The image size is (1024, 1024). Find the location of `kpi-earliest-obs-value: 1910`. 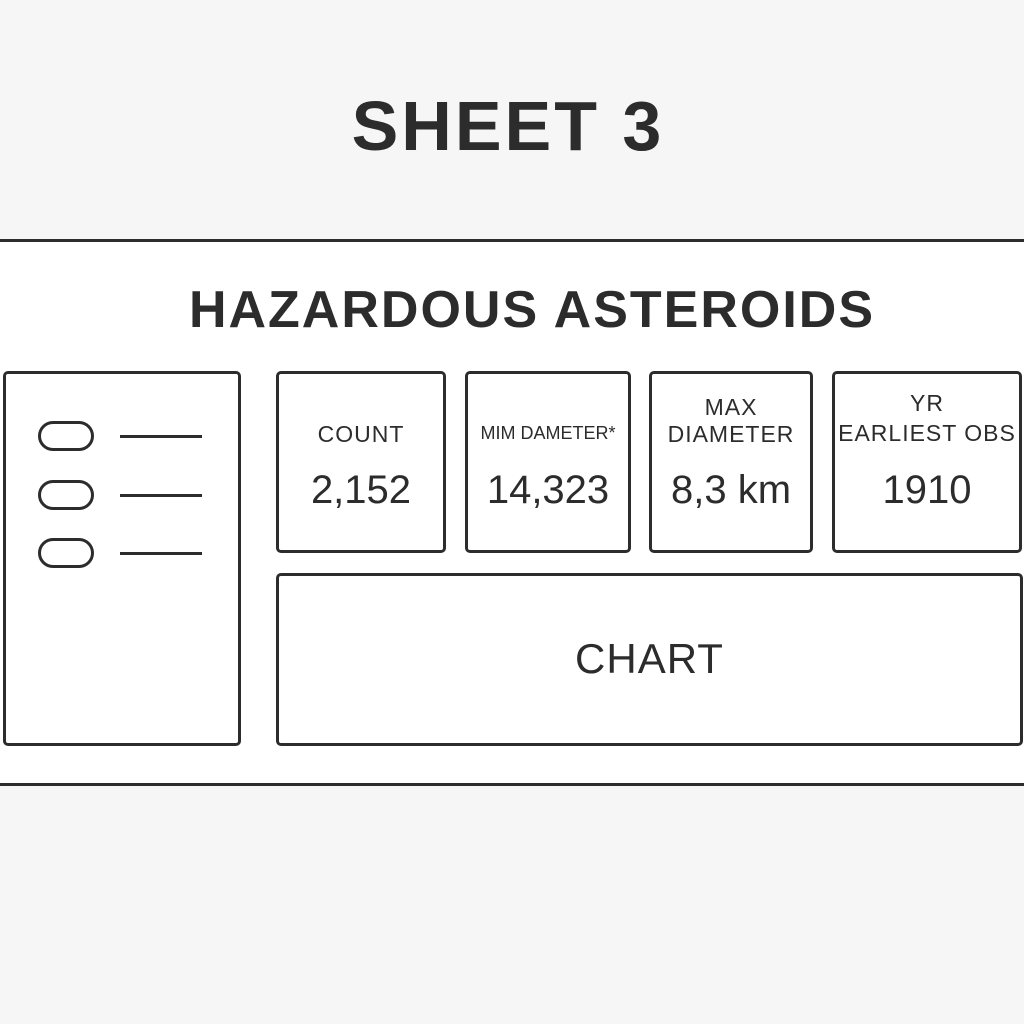

kpi-earliest-obs-value: 1910 is located at coordinates (927, 490).